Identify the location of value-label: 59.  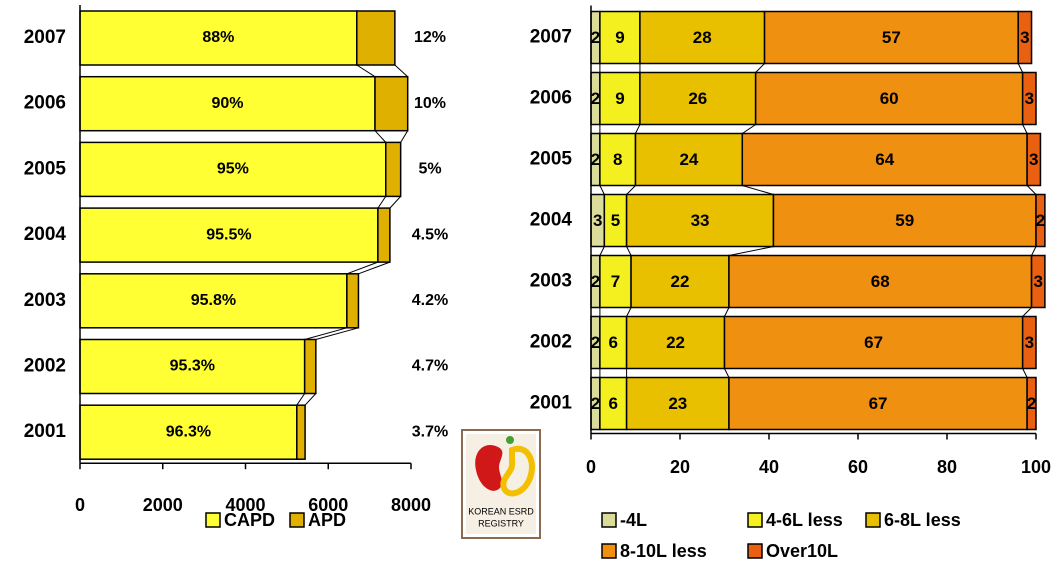
(904, 220).